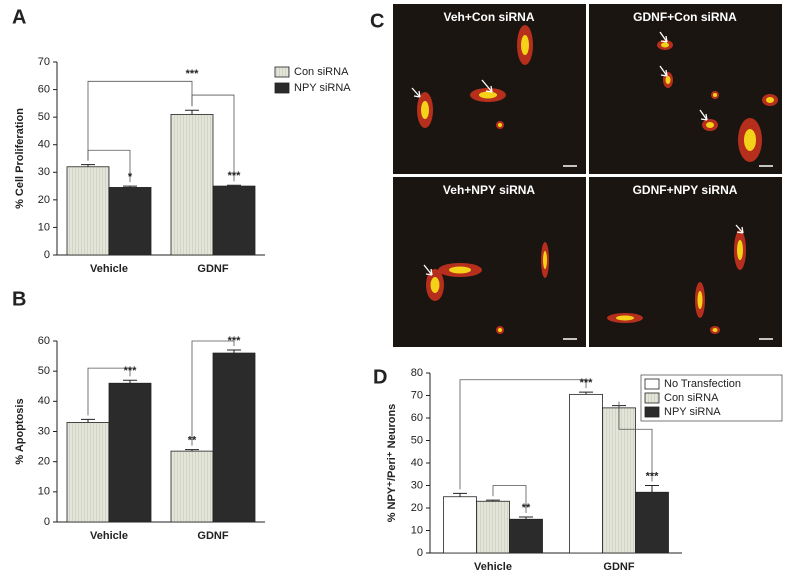 The image size is (790, 588). I want to click on panel-letter: C, so click(377, 21).